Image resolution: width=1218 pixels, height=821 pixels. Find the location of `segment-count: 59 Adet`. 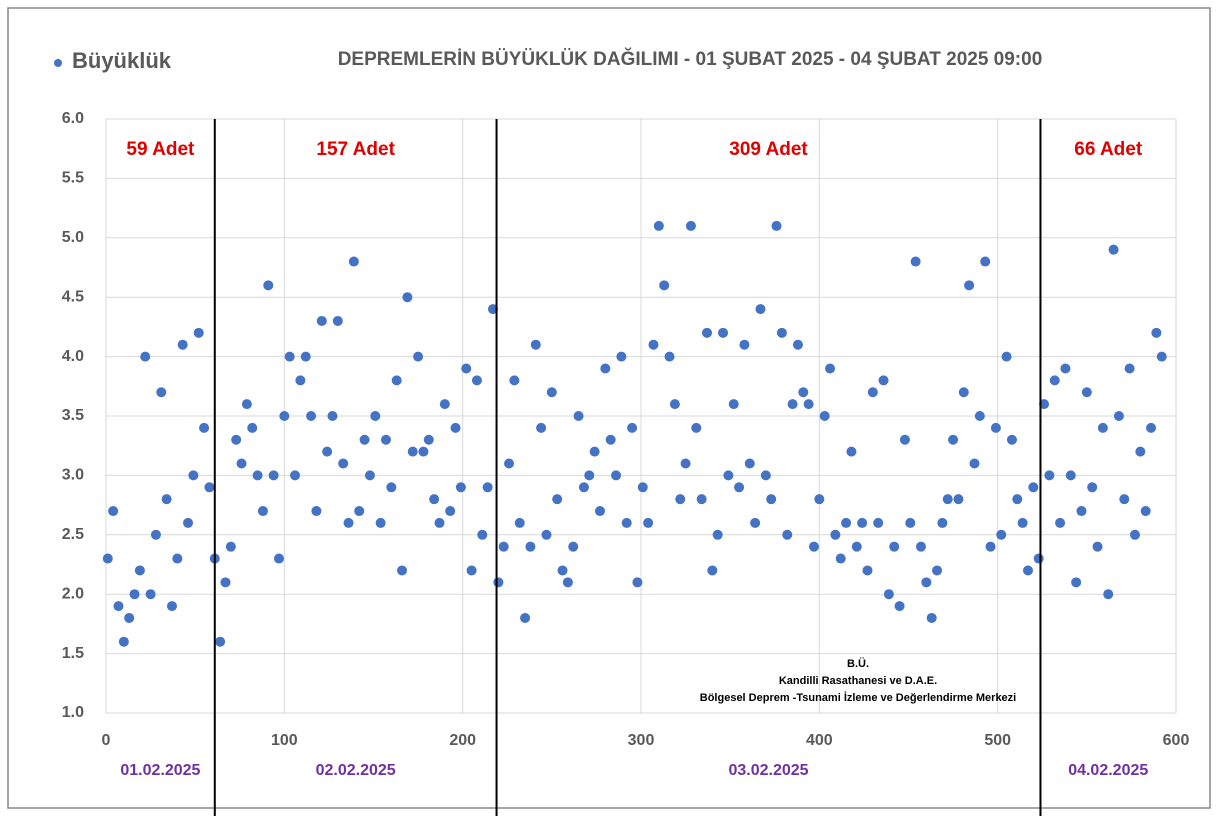

segment-count: 59 Adet is located at coordinates (160, 149).